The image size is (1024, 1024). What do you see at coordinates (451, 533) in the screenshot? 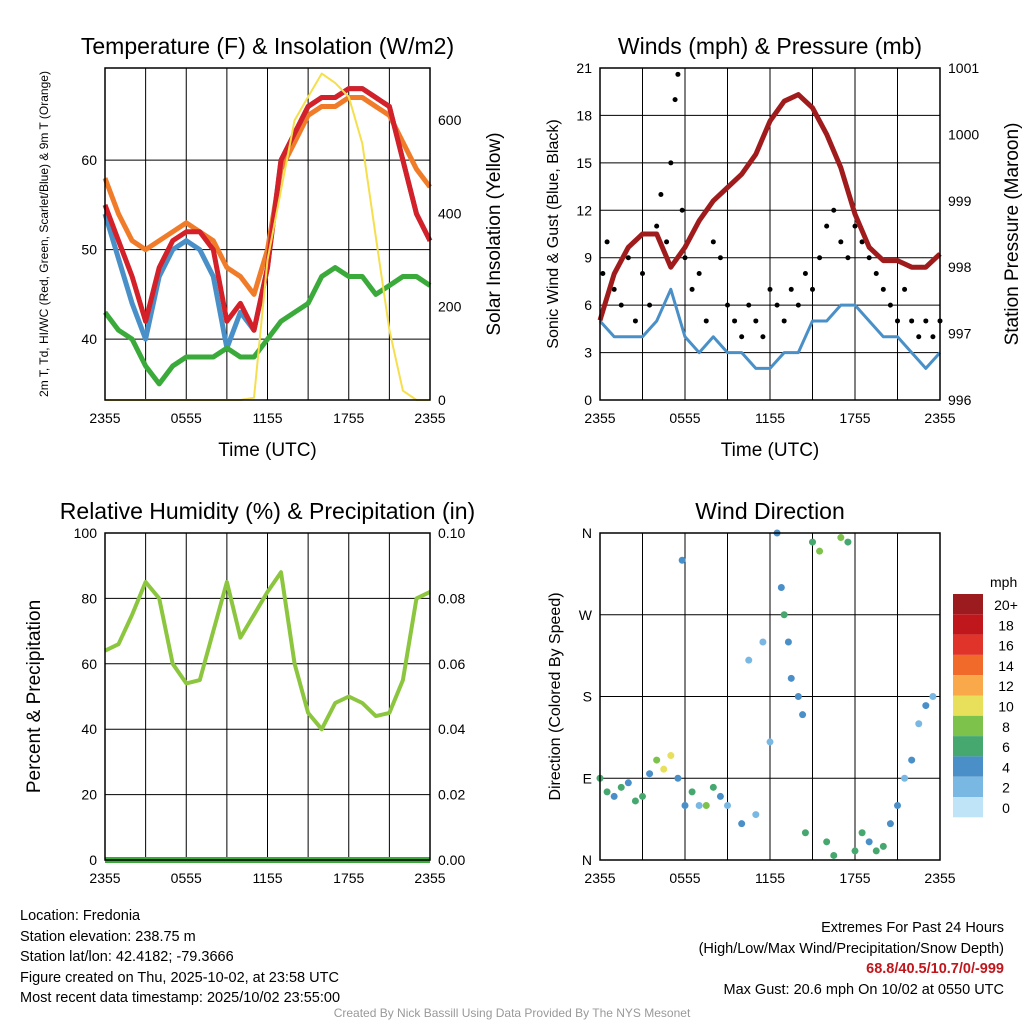
I see `y2-tick-label: 0.10` at bounding box center [451, 533].